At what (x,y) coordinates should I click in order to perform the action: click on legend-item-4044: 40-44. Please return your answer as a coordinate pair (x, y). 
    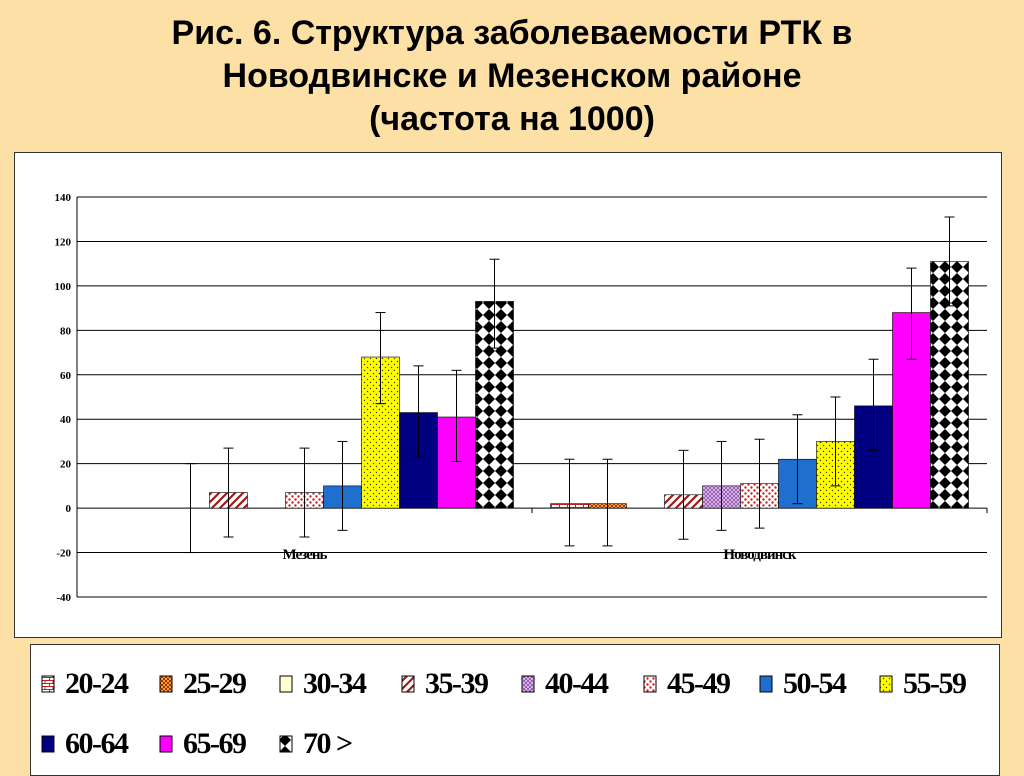
    Looking at the image, I should click on (565, 684).